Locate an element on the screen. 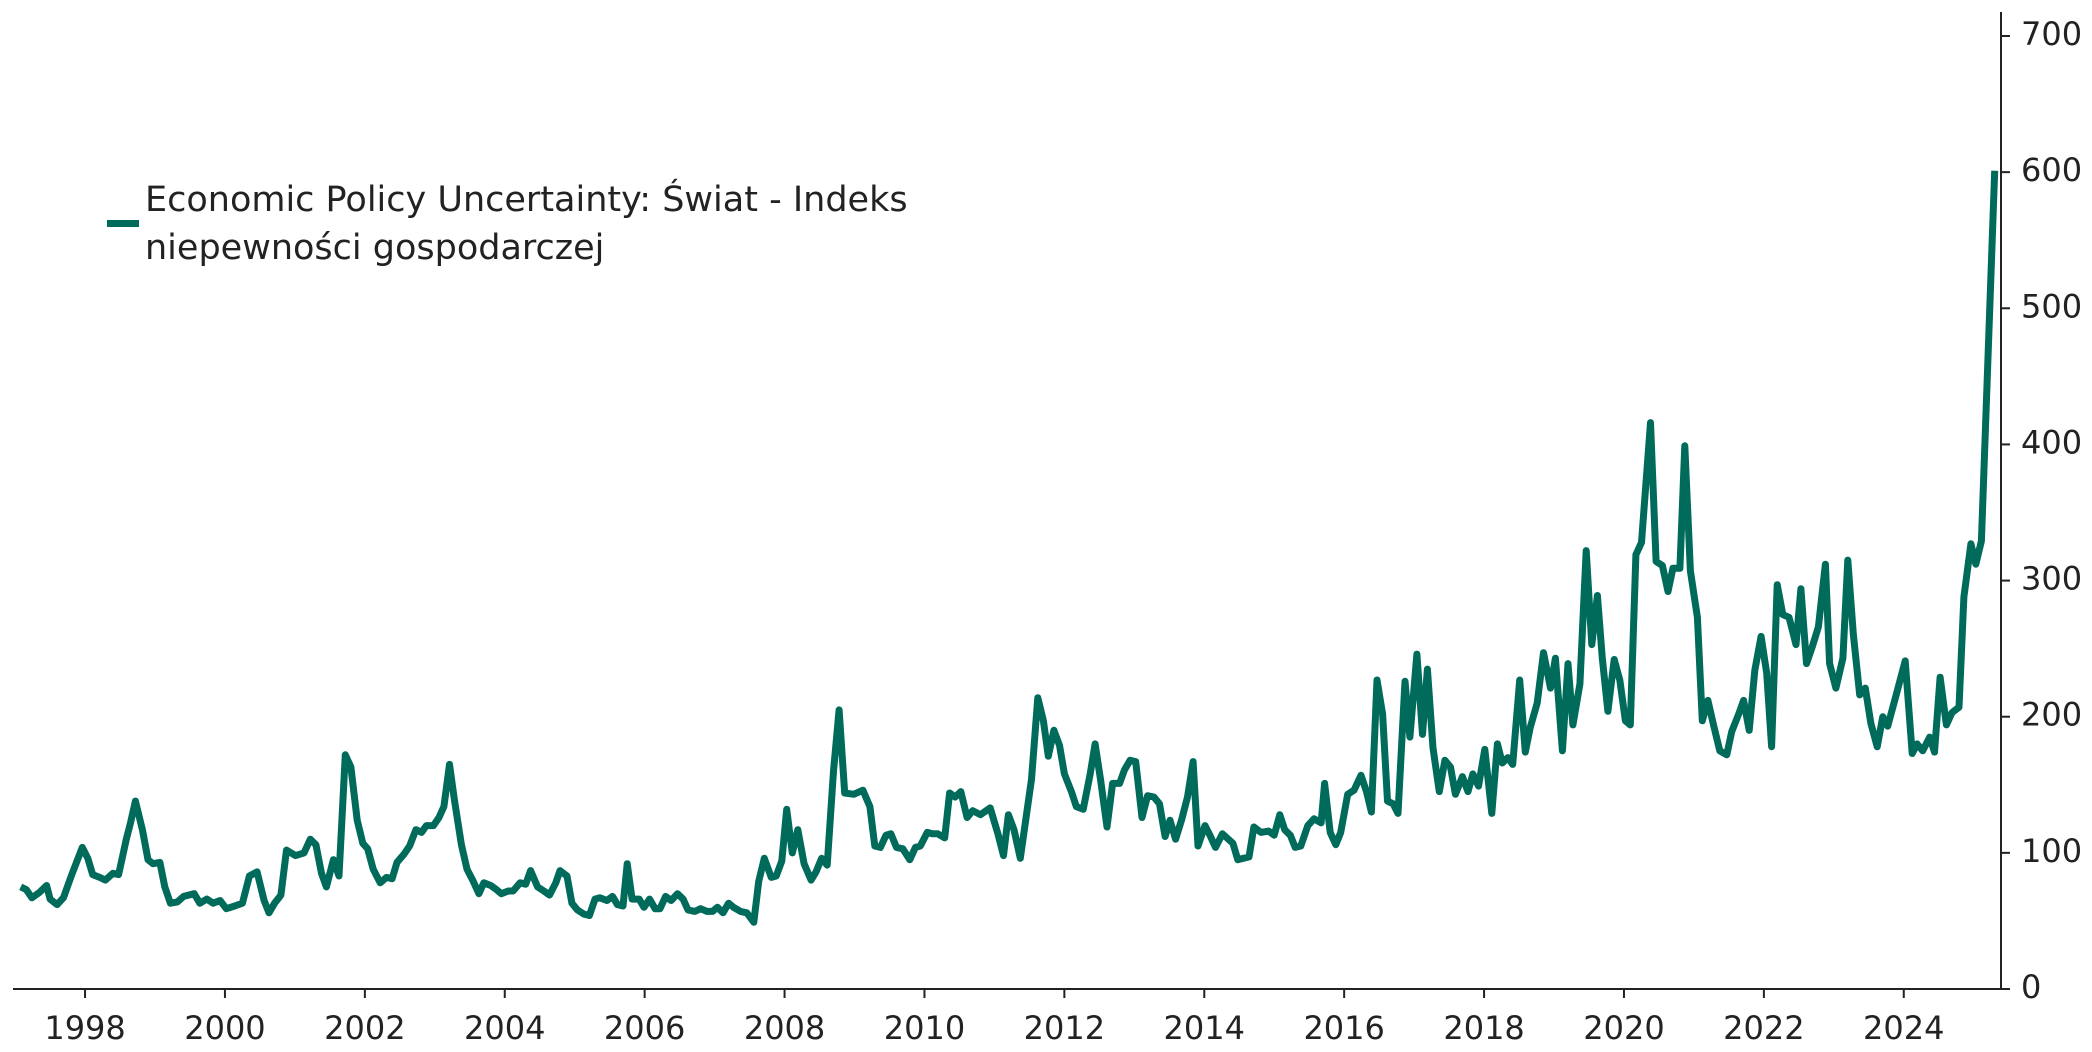 This screenshot has width=2092, height=1052. x-tick-label: 2024 is located at coordinates (1903, 1028).